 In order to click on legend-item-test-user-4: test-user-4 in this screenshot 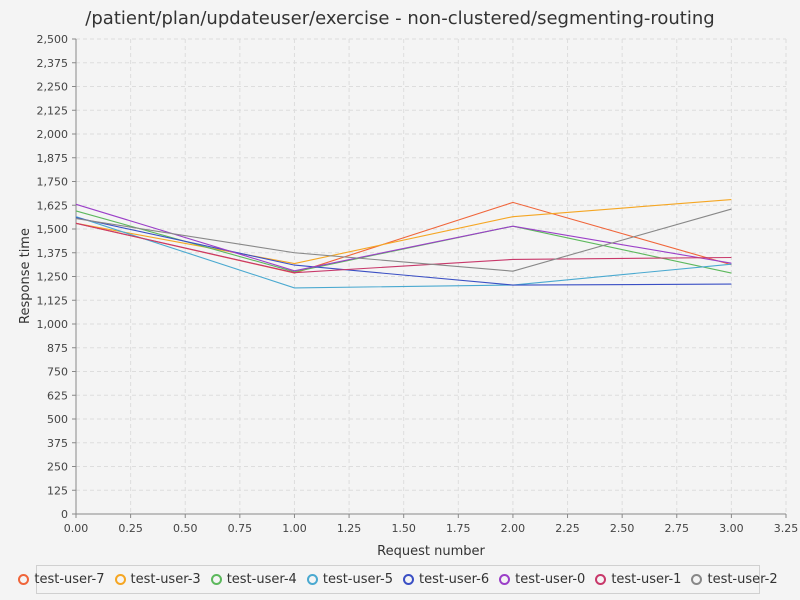, I will do `click(253, 579)`.